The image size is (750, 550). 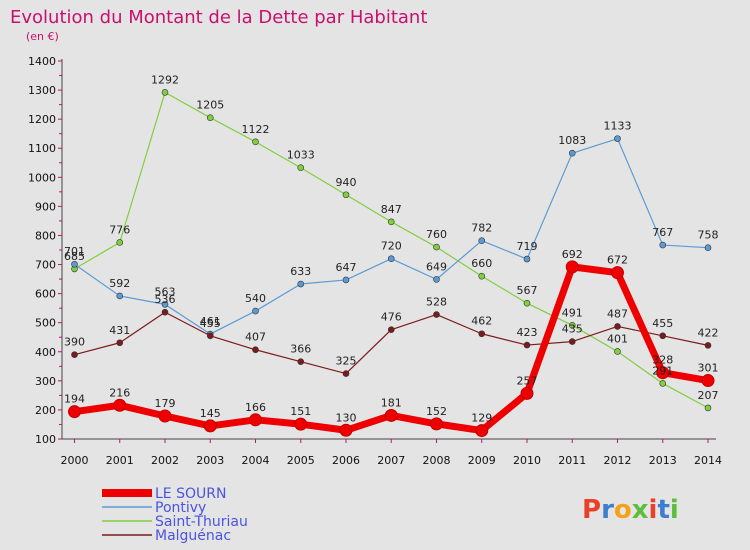 I want to click on brand-text: Proxiti, so click(x=630, y=510).